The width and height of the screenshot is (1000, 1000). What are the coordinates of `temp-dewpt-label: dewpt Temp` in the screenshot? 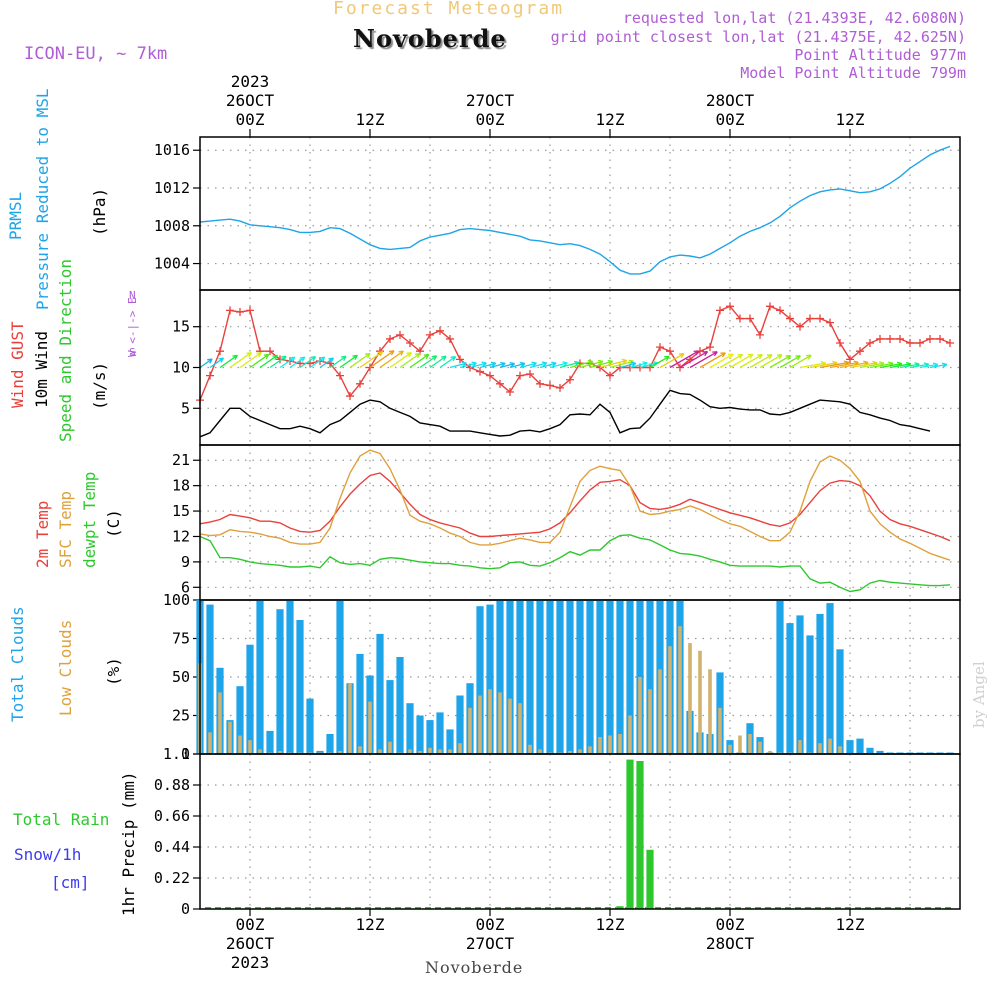 It's located at (89, 519).